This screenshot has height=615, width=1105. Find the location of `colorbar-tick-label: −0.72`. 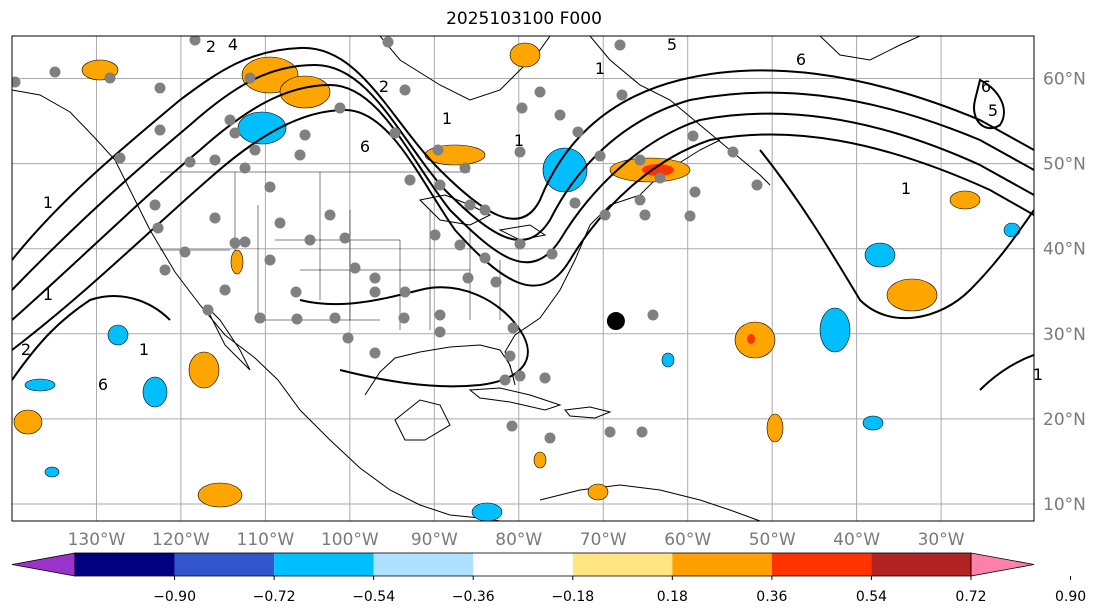

colorbar-tick-label: −0.72 is located at coordinates (274, 597).